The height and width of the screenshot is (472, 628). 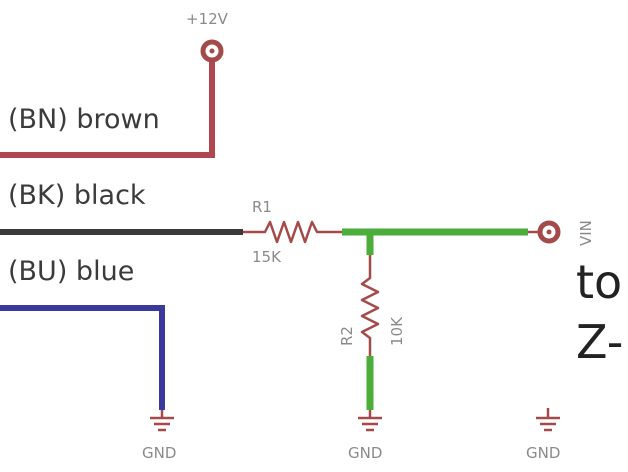 I want to click on black-wire-label: (BK) black, so click(x=77, y=195).